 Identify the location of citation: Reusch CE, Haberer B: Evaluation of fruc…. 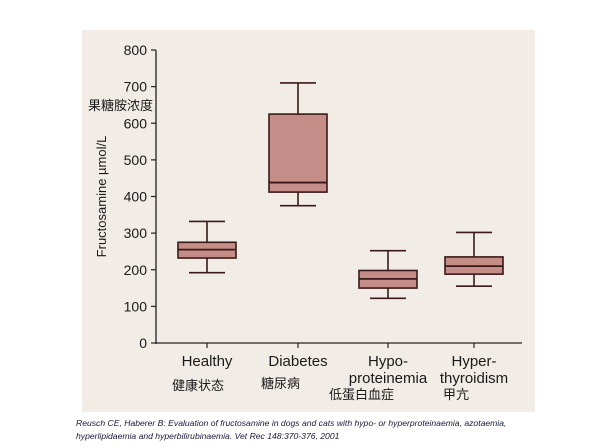
(338, 430).